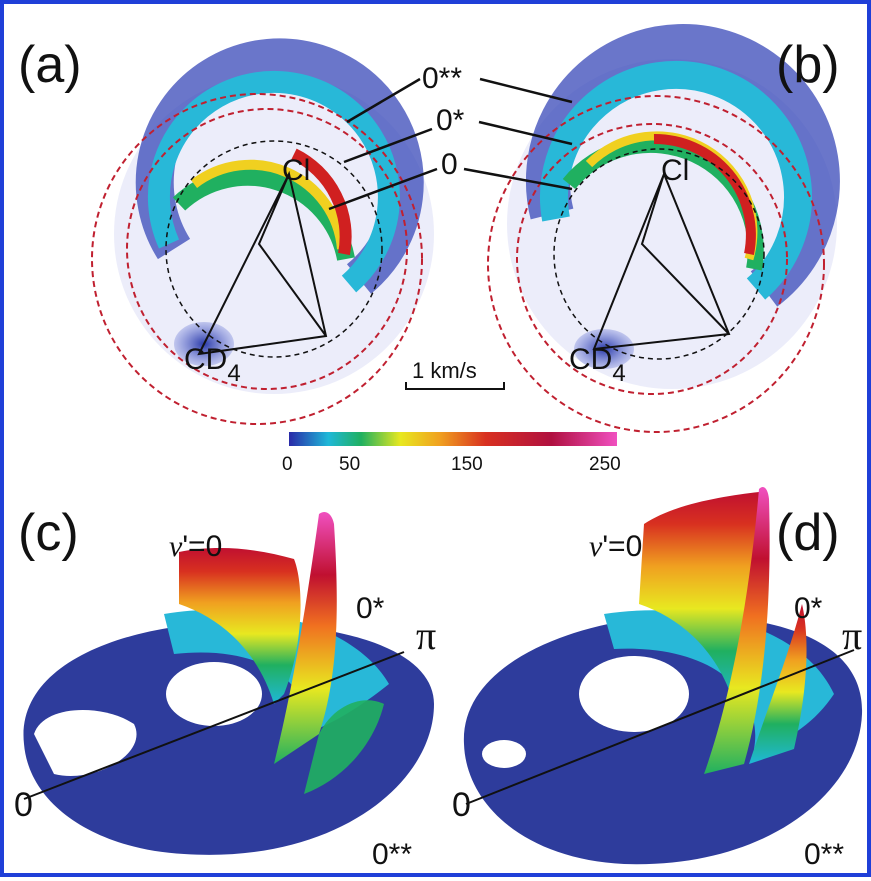 The width and height of the screenshot is (871, 881). What do you see at coordinates (824, 854) in the screenshot?
I see `double-star-label-d: 0**` at bounding box center [824, 854].